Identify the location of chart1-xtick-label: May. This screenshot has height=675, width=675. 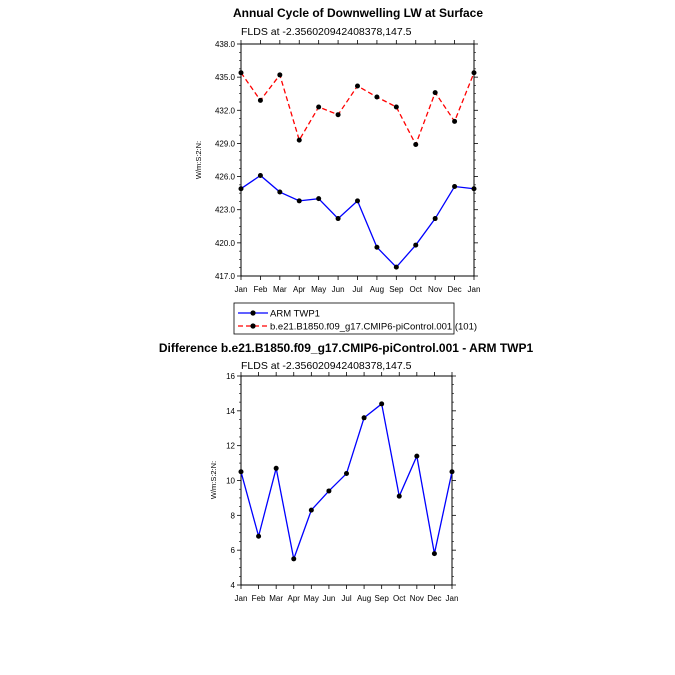
(318, 289).